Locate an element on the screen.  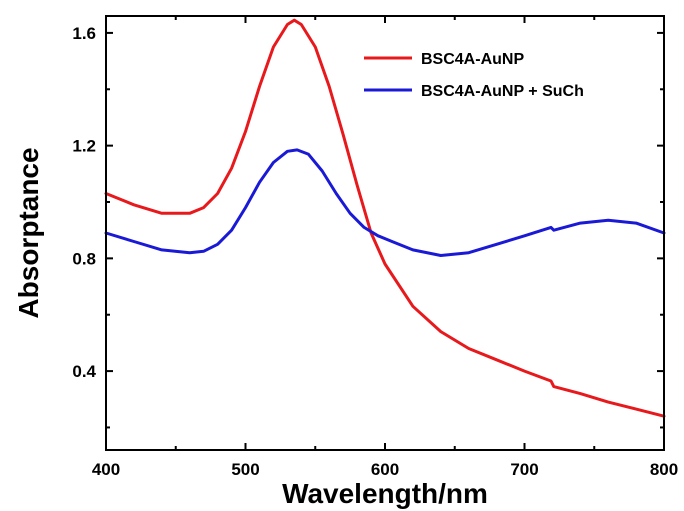
x-tick-label: 700 is located at coordinates (524, 469).